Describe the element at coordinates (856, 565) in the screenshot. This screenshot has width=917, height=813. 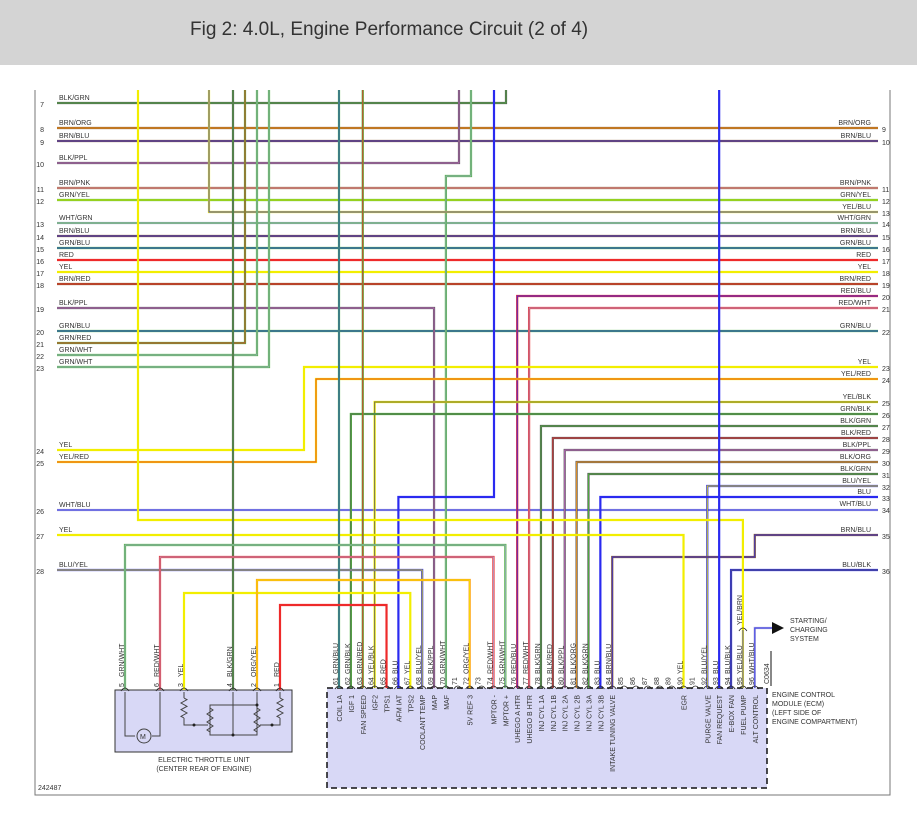
I see `right-row-wire-label: BLU/BLK` at that location.